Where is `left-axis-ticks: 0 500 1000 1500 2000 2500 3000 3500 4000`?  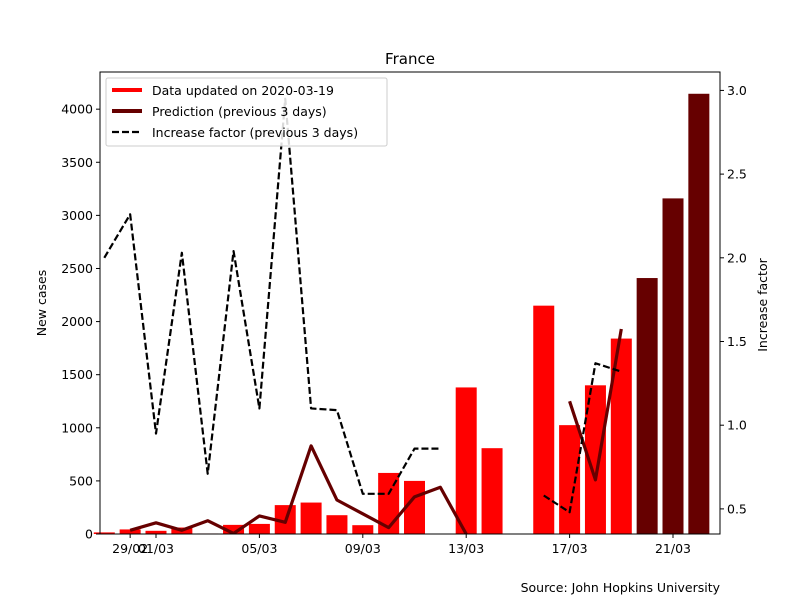
left-axis-ticks: 0 500 1000 1500 2000 2500 3000 3500 4000 is located at coordinates (80, 322).